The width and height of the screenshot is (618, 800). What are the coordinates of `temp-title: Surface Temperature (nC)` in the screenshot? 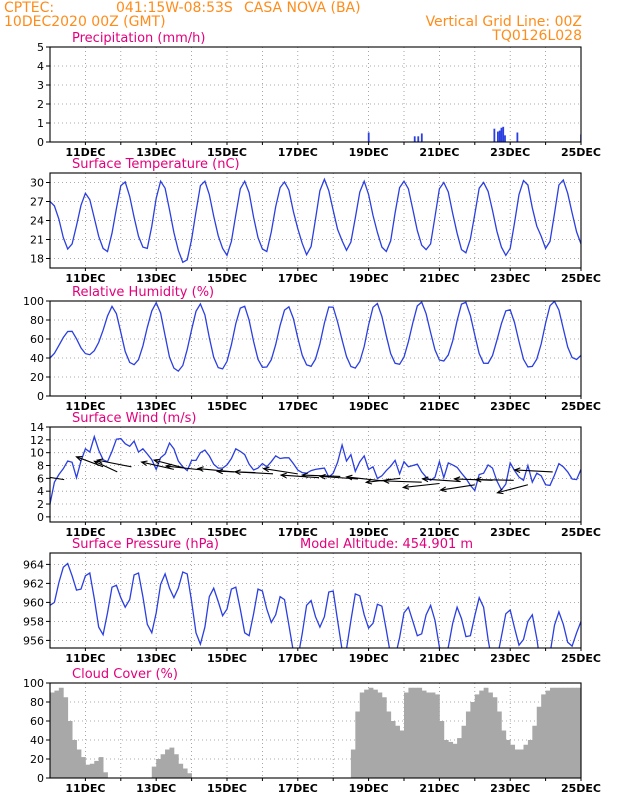 It's located at (156, 164).